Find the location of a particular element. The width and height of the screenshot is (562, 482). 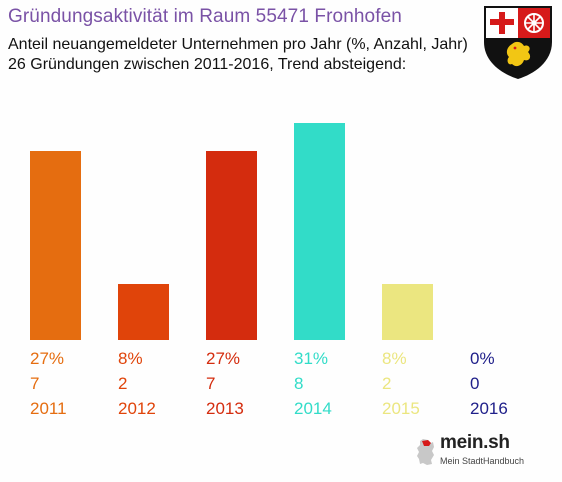

count-label-2013: 7 is located at coordinates (210, 383).